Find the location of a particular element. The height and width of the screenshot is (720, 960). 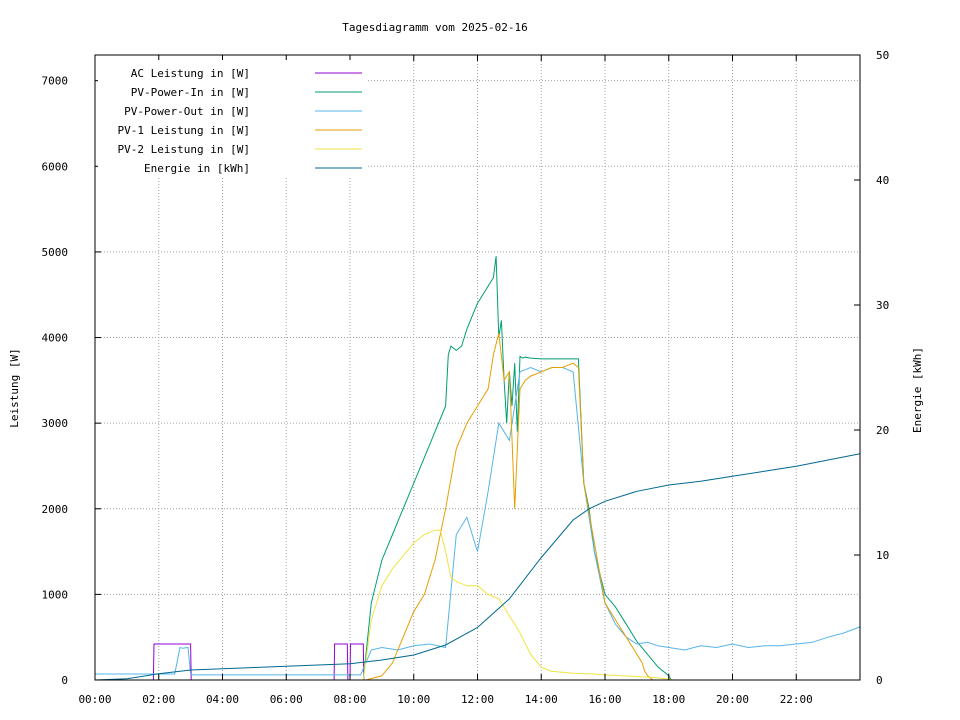

x-tick-label: 18:00 is located at coordinates (668, 699).